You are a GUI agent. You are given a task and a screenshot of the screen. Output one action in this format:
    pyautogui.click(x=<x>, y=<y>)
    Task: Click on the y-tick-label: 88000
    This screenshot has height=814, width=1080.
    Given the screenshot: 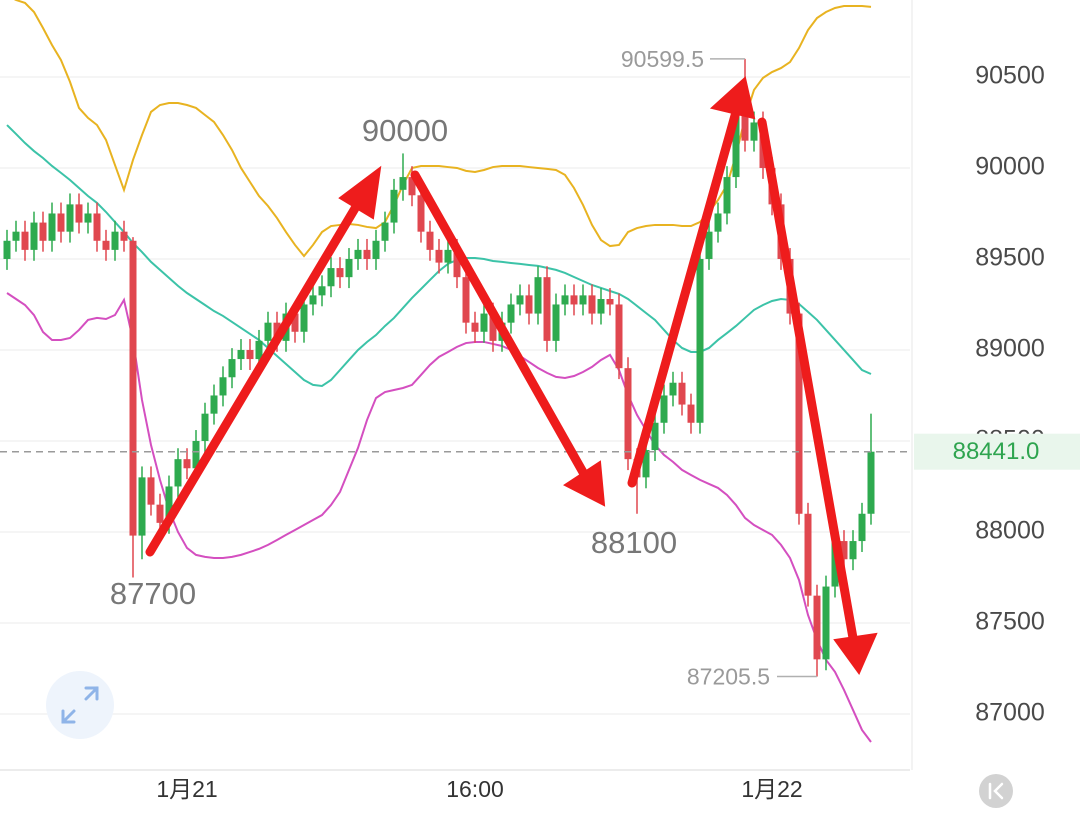 What is the action you would take?
    pyautogui.click(x=1010, y=531)
    